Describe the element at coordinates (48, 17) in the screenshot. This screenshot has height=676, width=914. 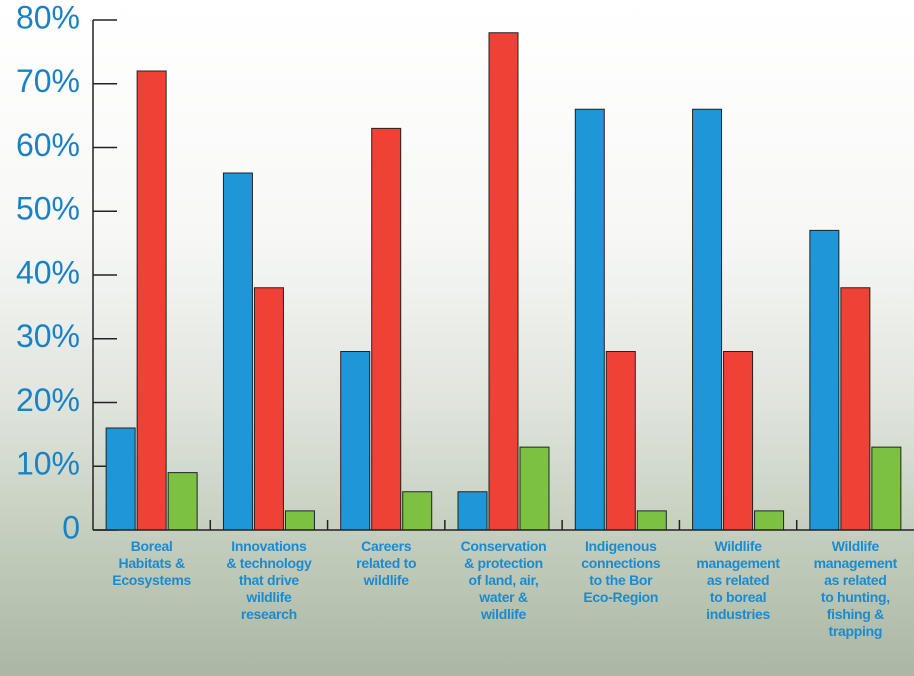
I see `y-tick-label: 80%` at that location.